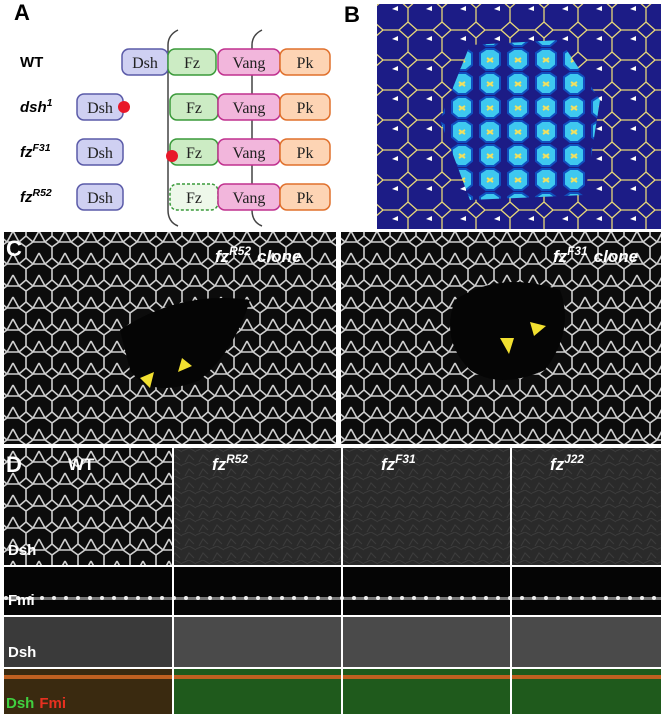 This screenshot has width=666, height=719. What do you see at coordinates (352, 14) in the screenshot?
I see `panel-label: B` at bounding box center [352, 14].